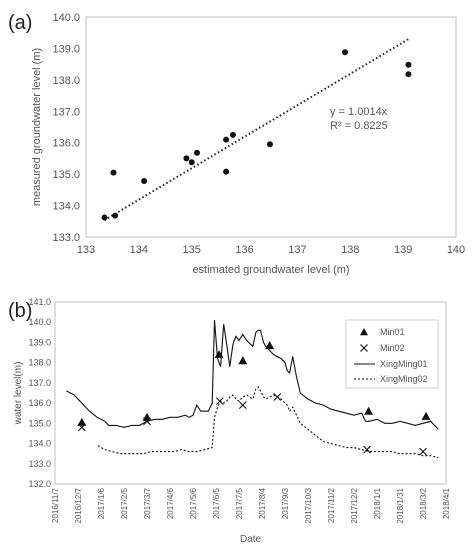 The image size is (474, 555). What do you see at coordinates (193, 503) in the screenshot?
I see `x-tick-label: 2017/5/6` at bounding box center [193, 503].